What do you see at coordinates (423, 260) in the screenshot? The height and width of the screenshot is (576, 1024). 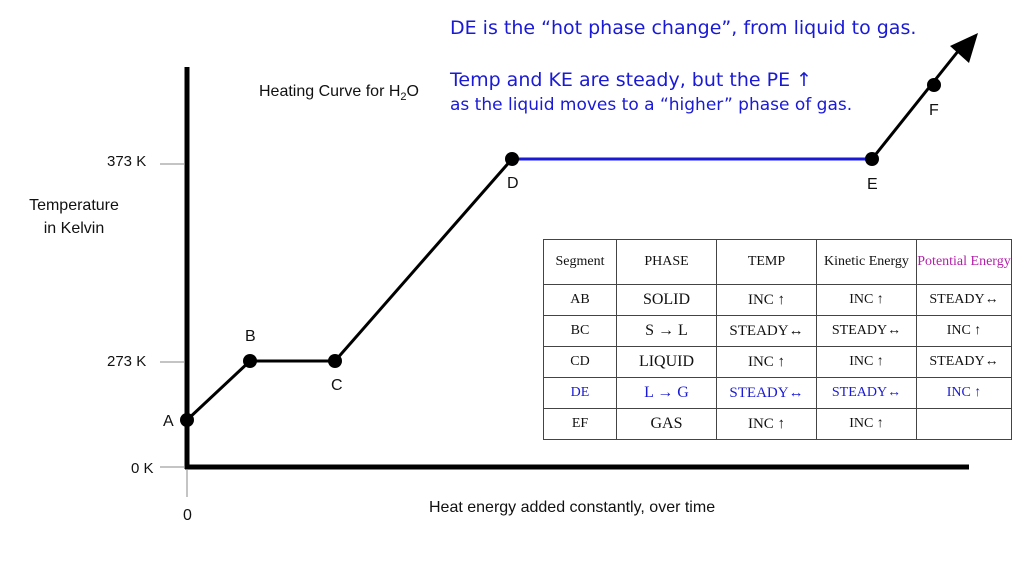 I see `segment-cd` at bounding box center [423, 260].